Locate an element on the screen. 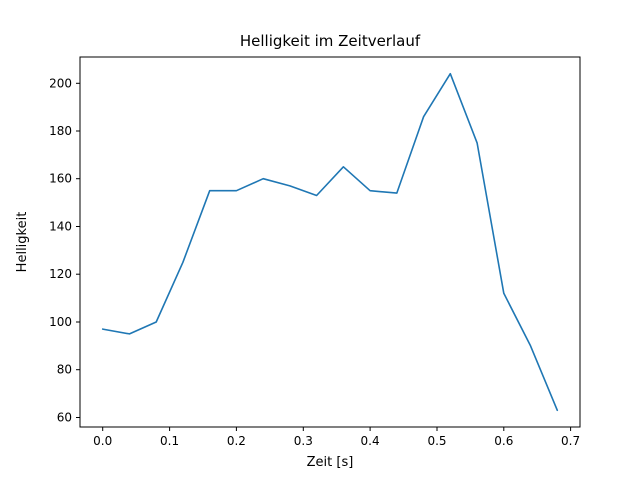  x-tick-label: 0.3 is located at coordinates (303, 441).